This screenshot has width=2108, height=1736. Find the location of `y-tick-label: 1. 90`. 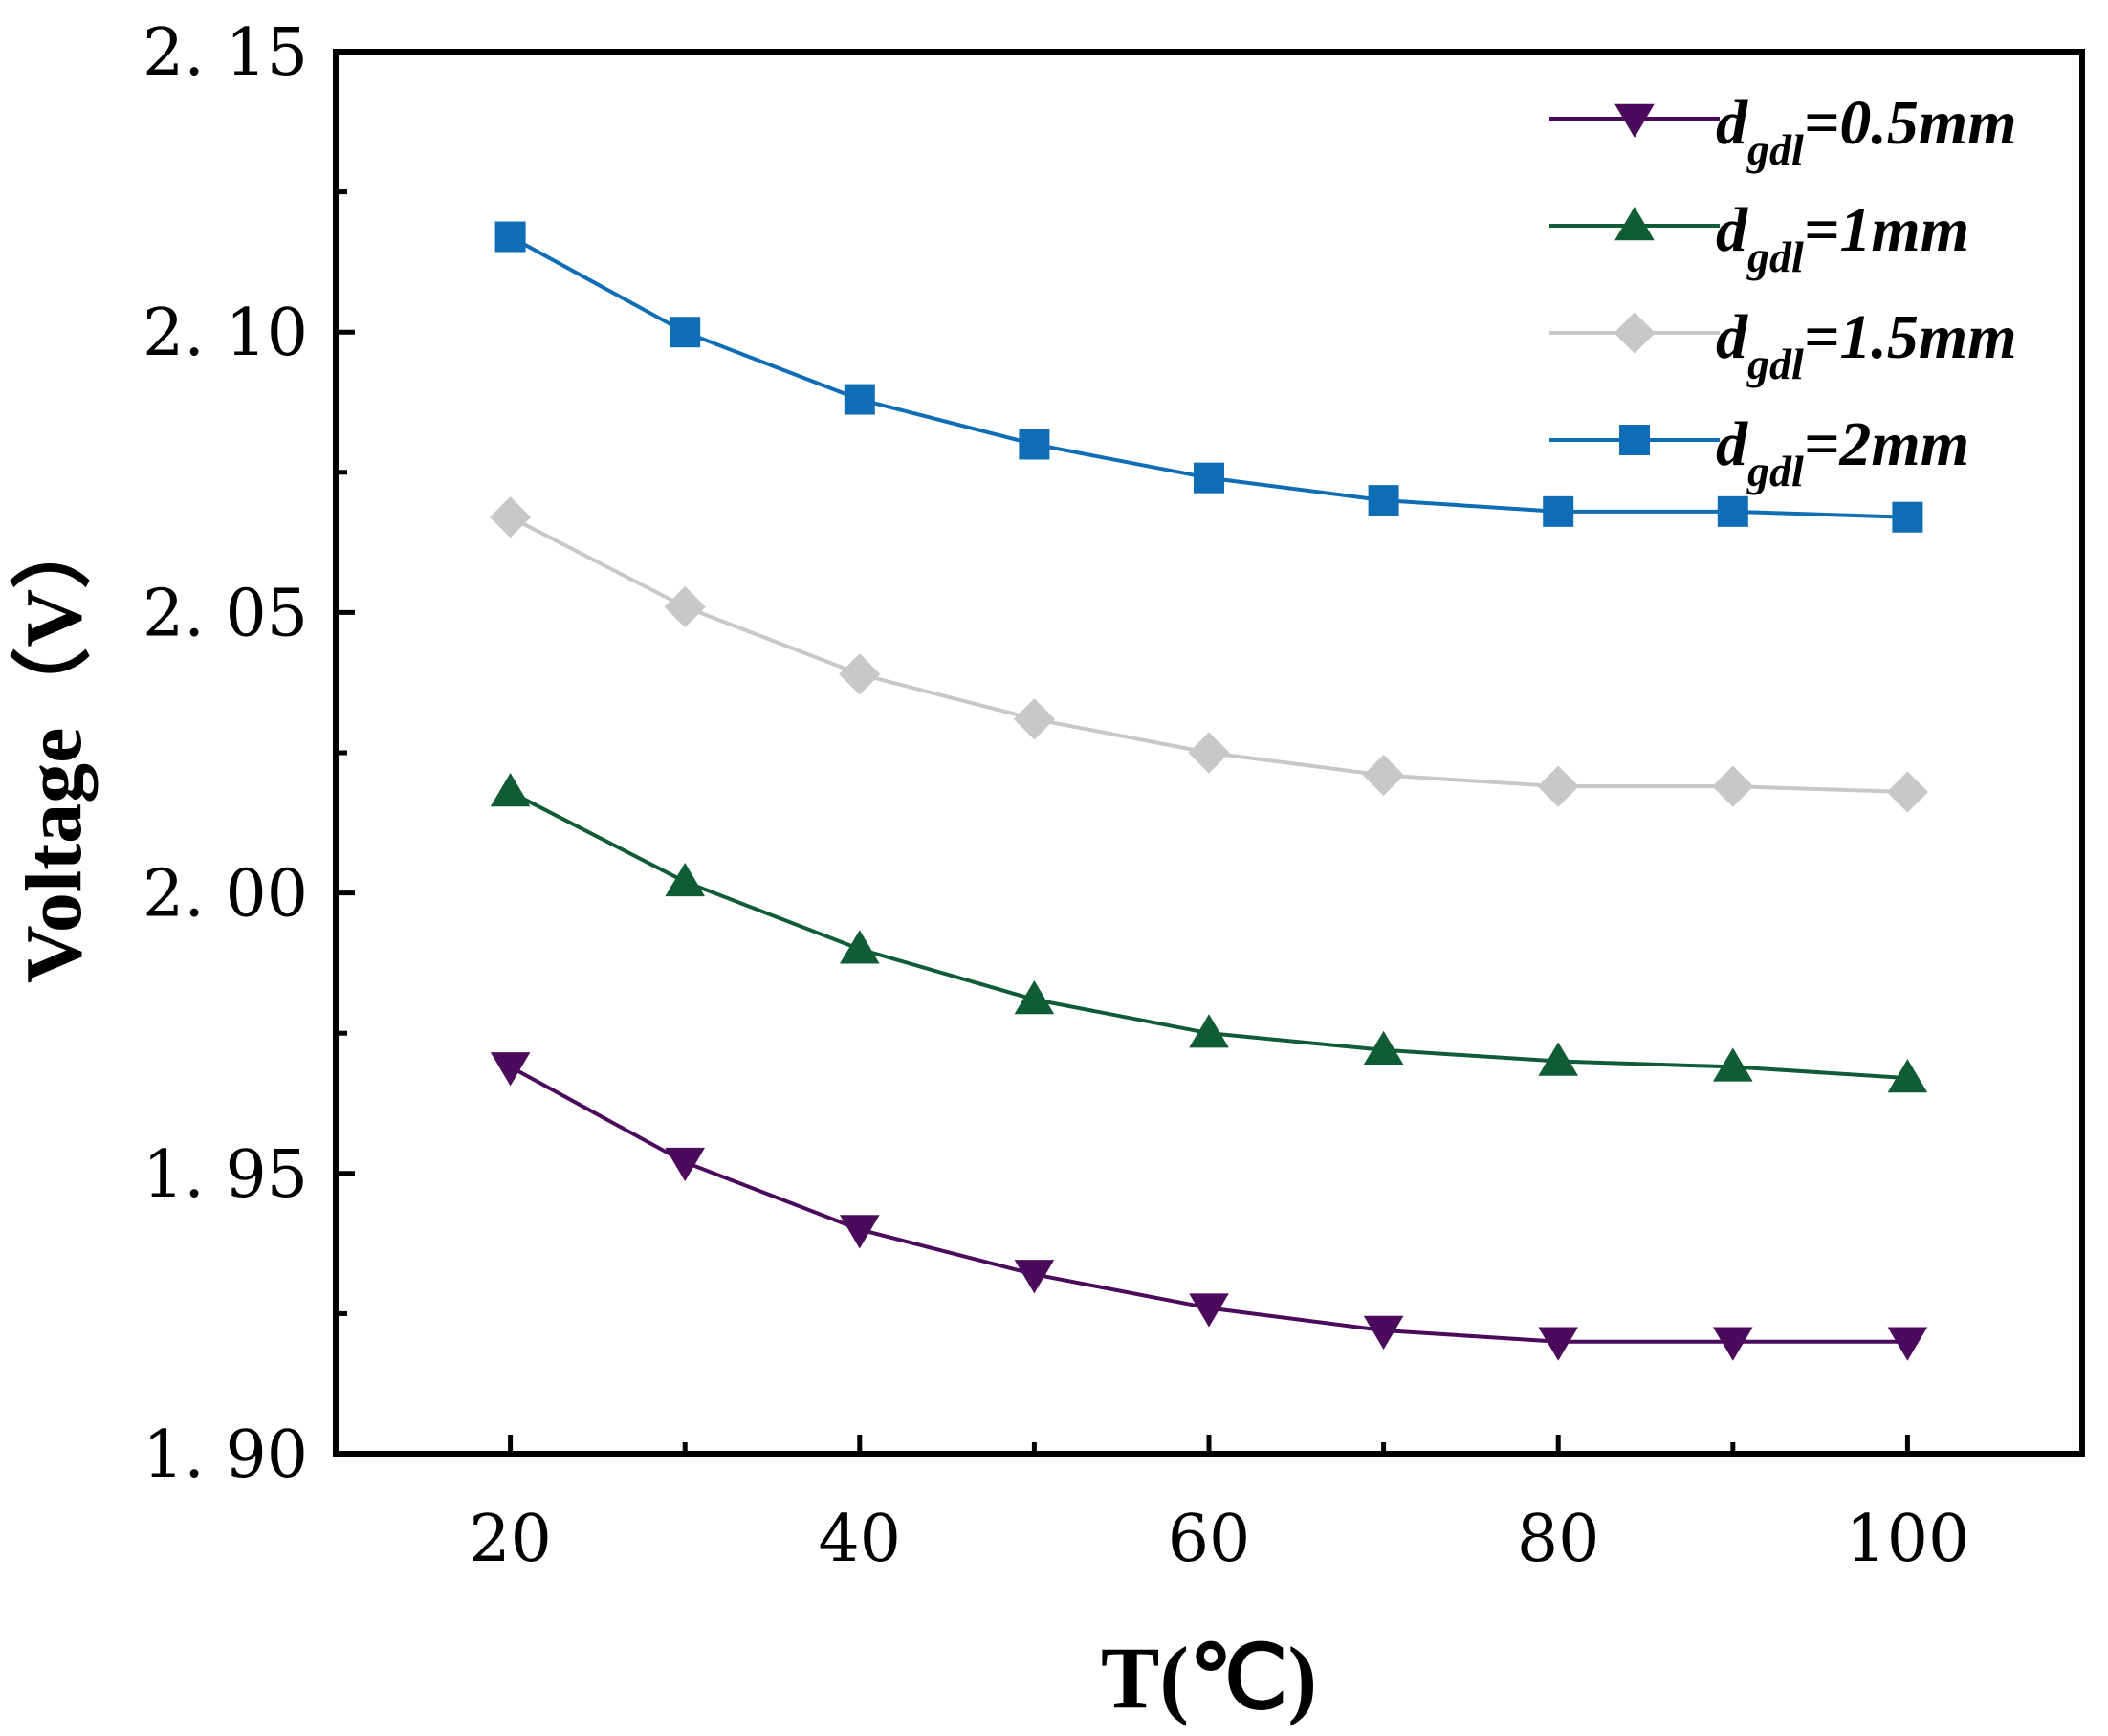

y-tick-label: 1. 90 is located at coordinates (225, 1455).